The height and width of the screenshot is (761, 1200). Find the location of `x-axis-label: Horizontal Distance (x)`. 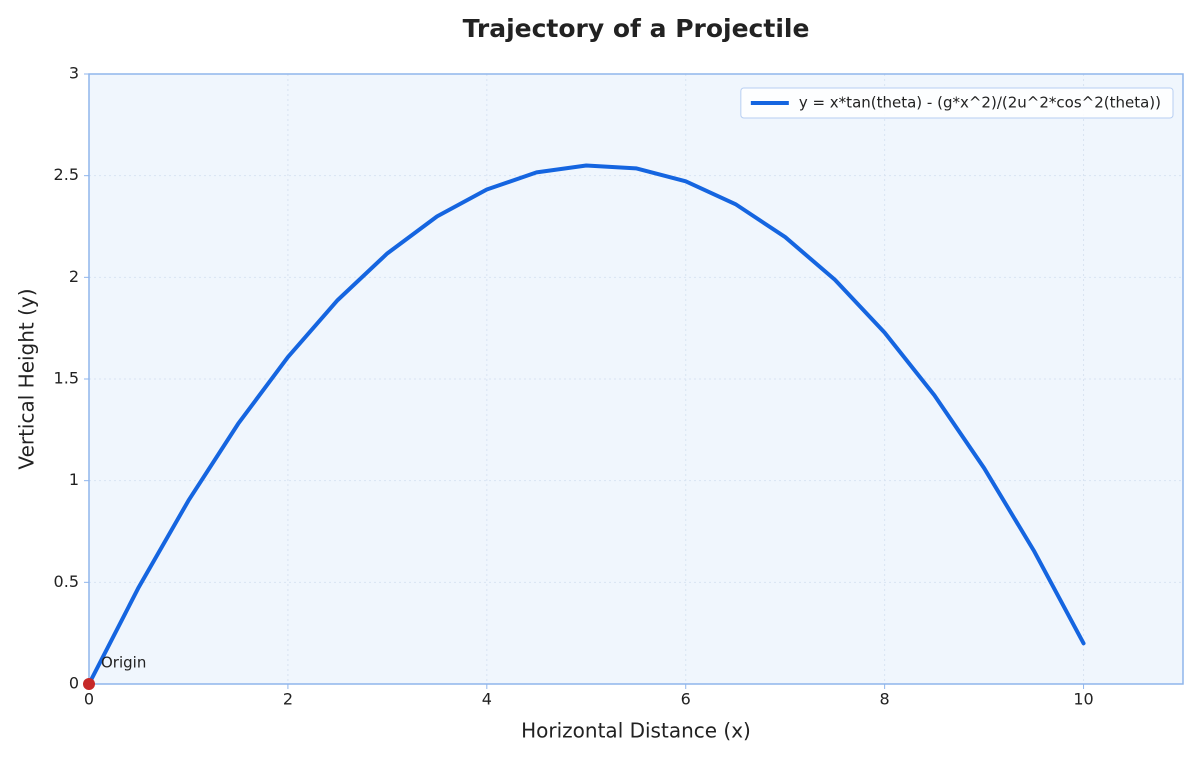

x-axis-label: Horizontal Distance (x) is located at coordinates (636, 731).